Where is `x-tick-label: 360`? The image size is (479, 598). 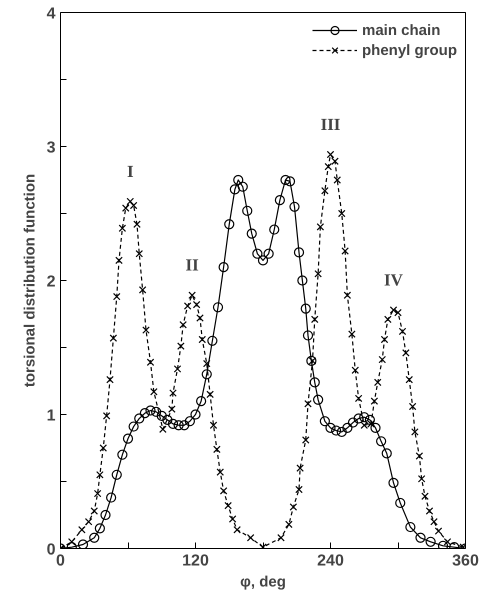 x-tick-label: 360 is located at coordinates (465, 561).